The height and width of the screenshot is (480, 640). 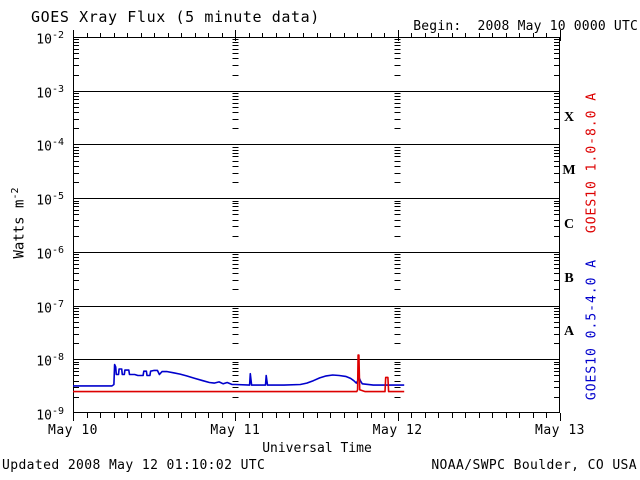 What do you see at coordinates (50, 39) in the screenshot?
I see `y-tick-label: 10⁻²` at bounding box center [50, 39].